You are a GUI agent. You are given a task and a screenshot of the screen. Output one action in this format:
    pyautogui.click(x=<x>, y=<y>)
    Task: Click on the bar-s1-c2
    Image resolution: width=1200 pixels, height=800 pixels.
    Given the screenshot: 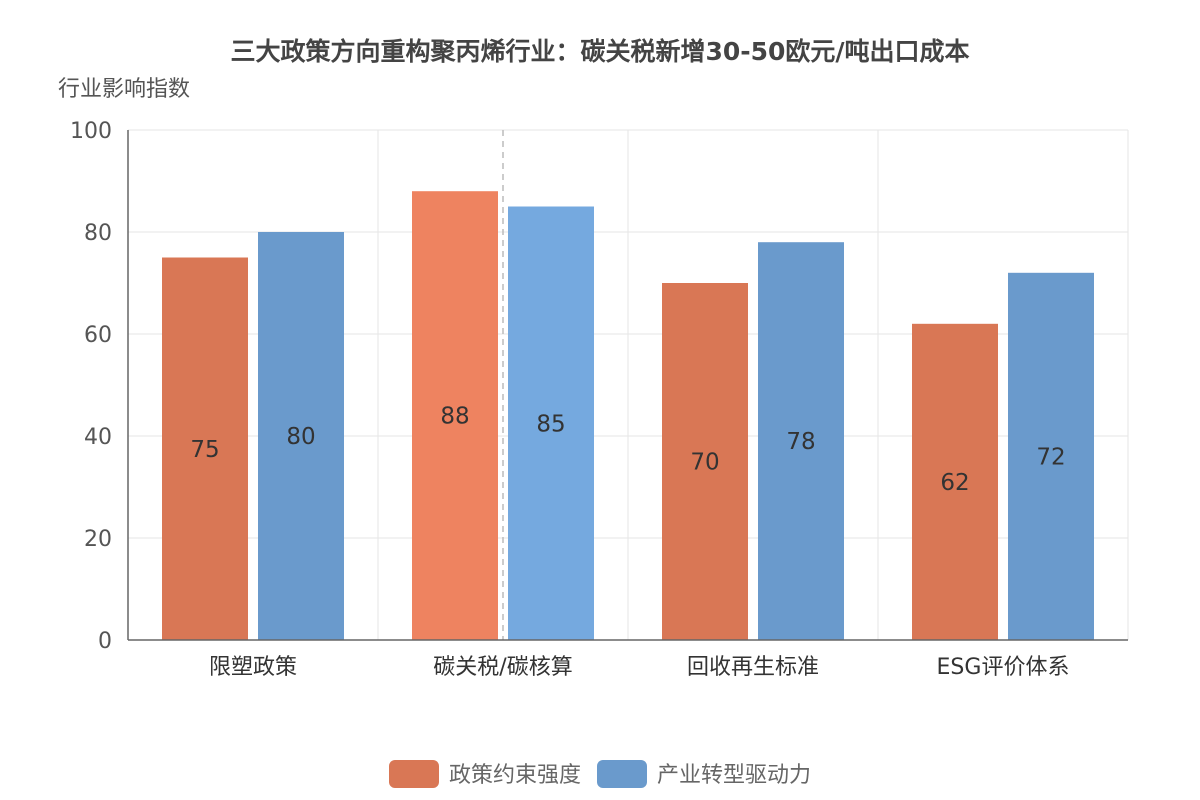 What is the action you would take?
    pyautogui.click(x=801, y=441)
    